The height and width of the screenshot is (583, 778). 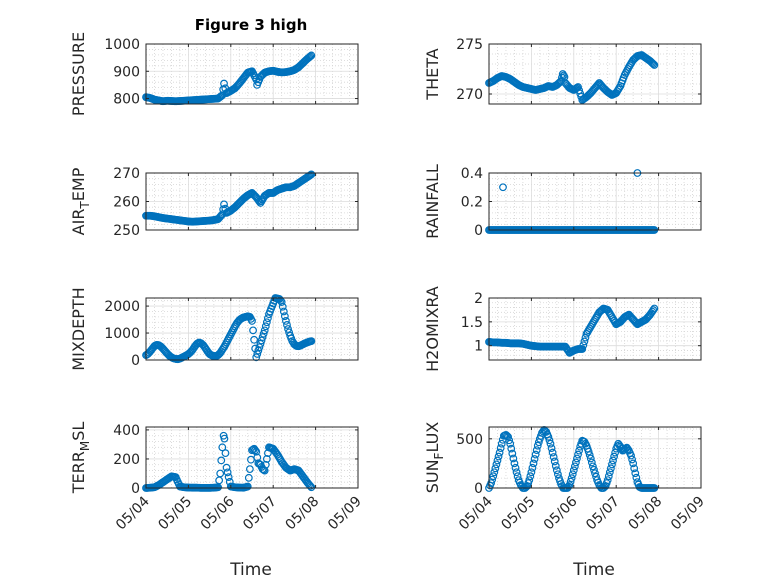 I want to click on y-axis-label: H2OMIXRA, so click(x=432, y=329).